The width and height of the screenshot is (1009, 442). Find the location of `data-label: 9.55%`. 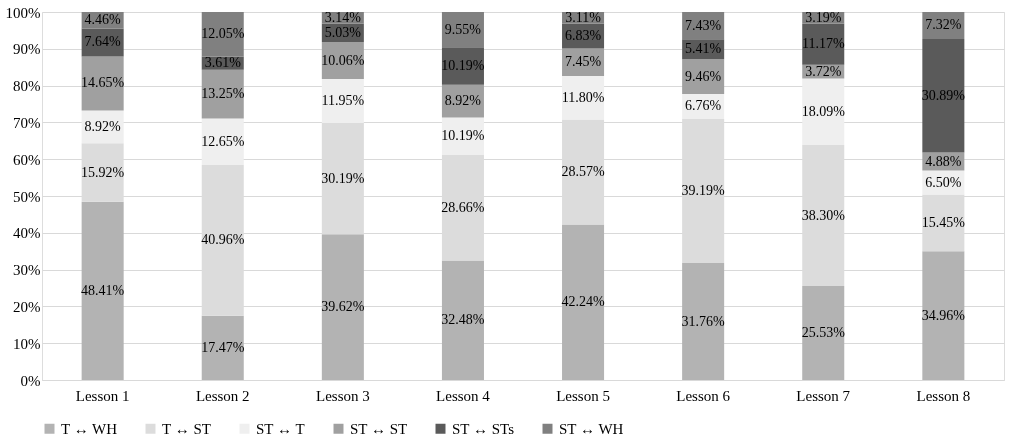

data-label: 9.55% is located at coordinates (463, 29).